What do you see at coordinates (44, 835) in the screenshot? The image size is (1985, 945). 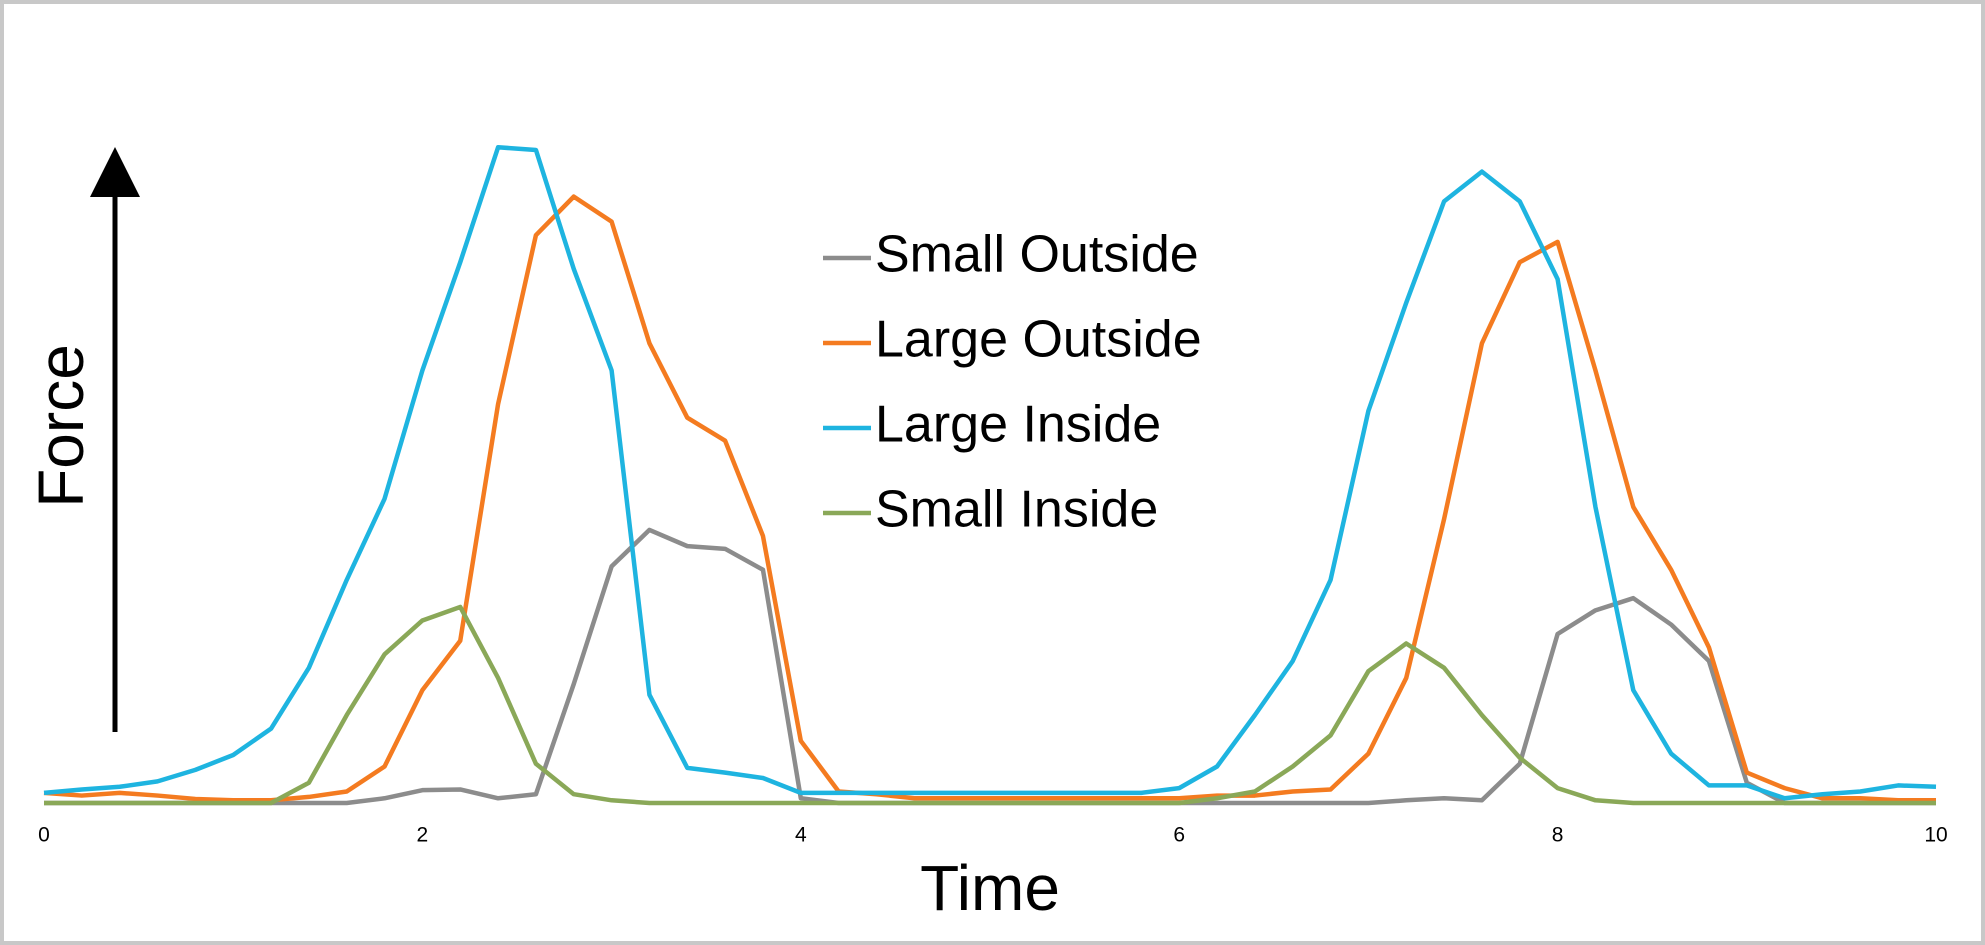 I see `x-tick-label: 0` at bounding box center [44, 835].